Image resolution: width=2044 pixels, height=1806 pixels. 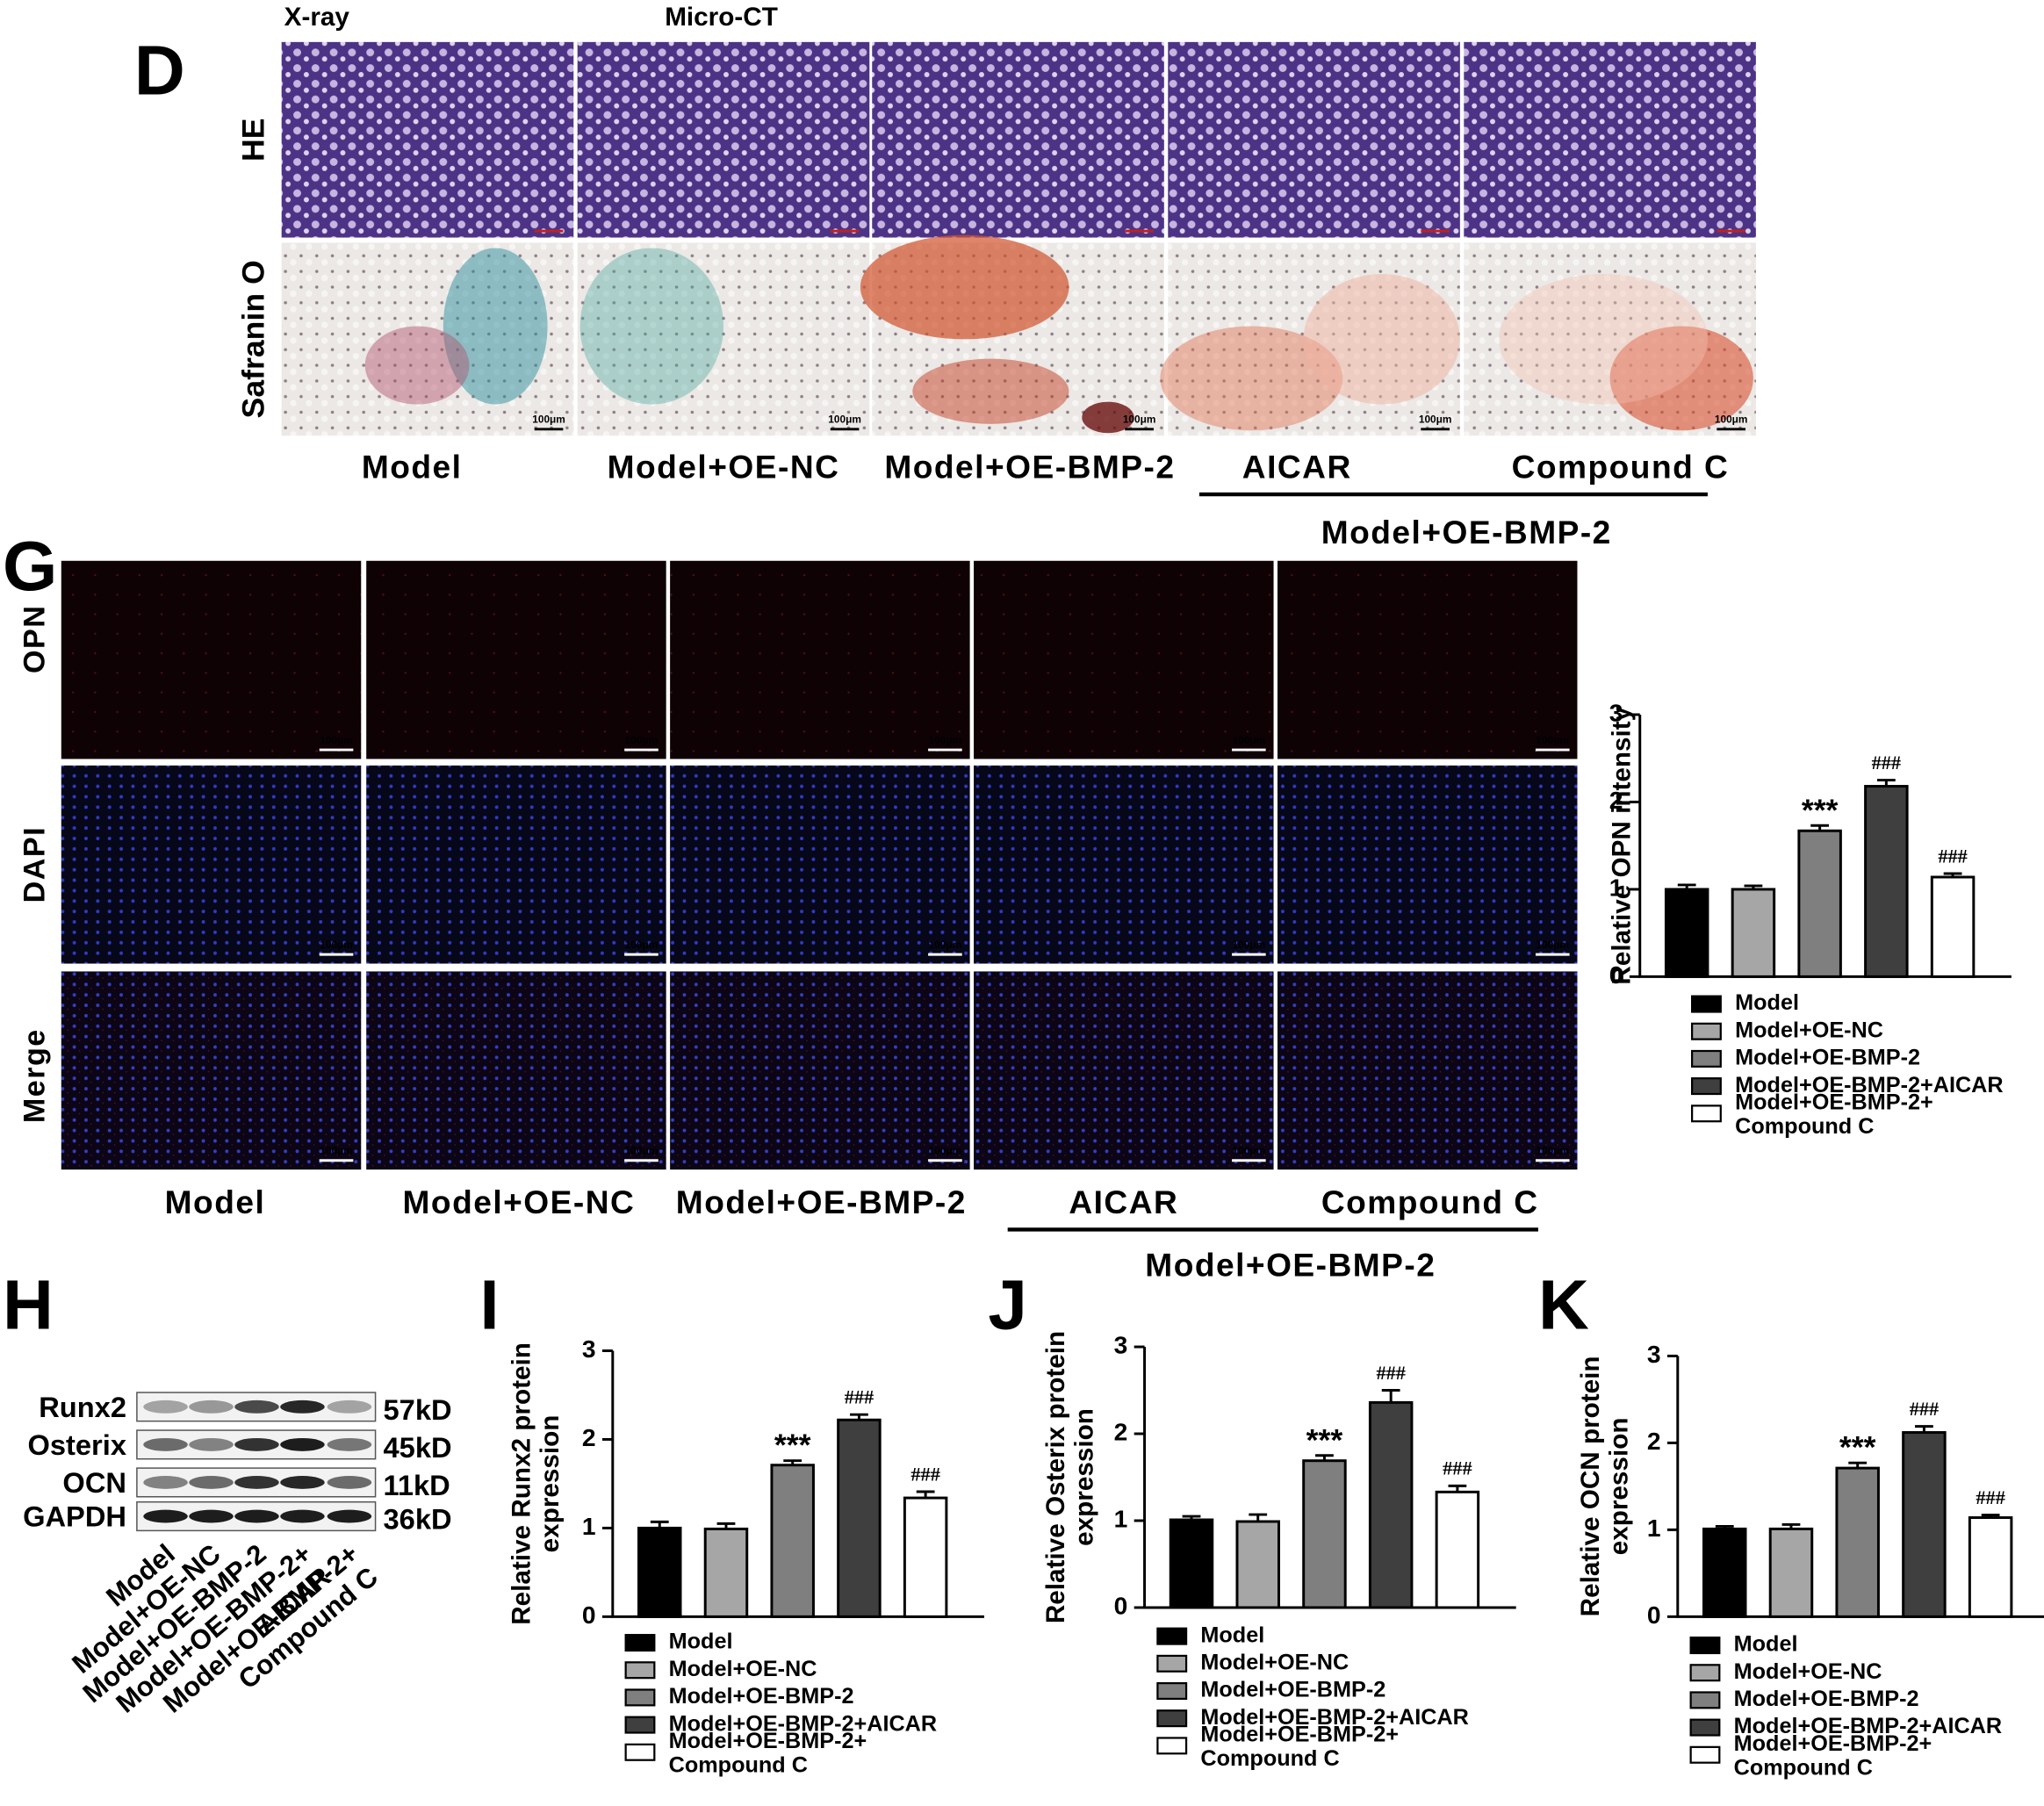 I want to click on size-label: 45kD, so click(x=418, y=1447).